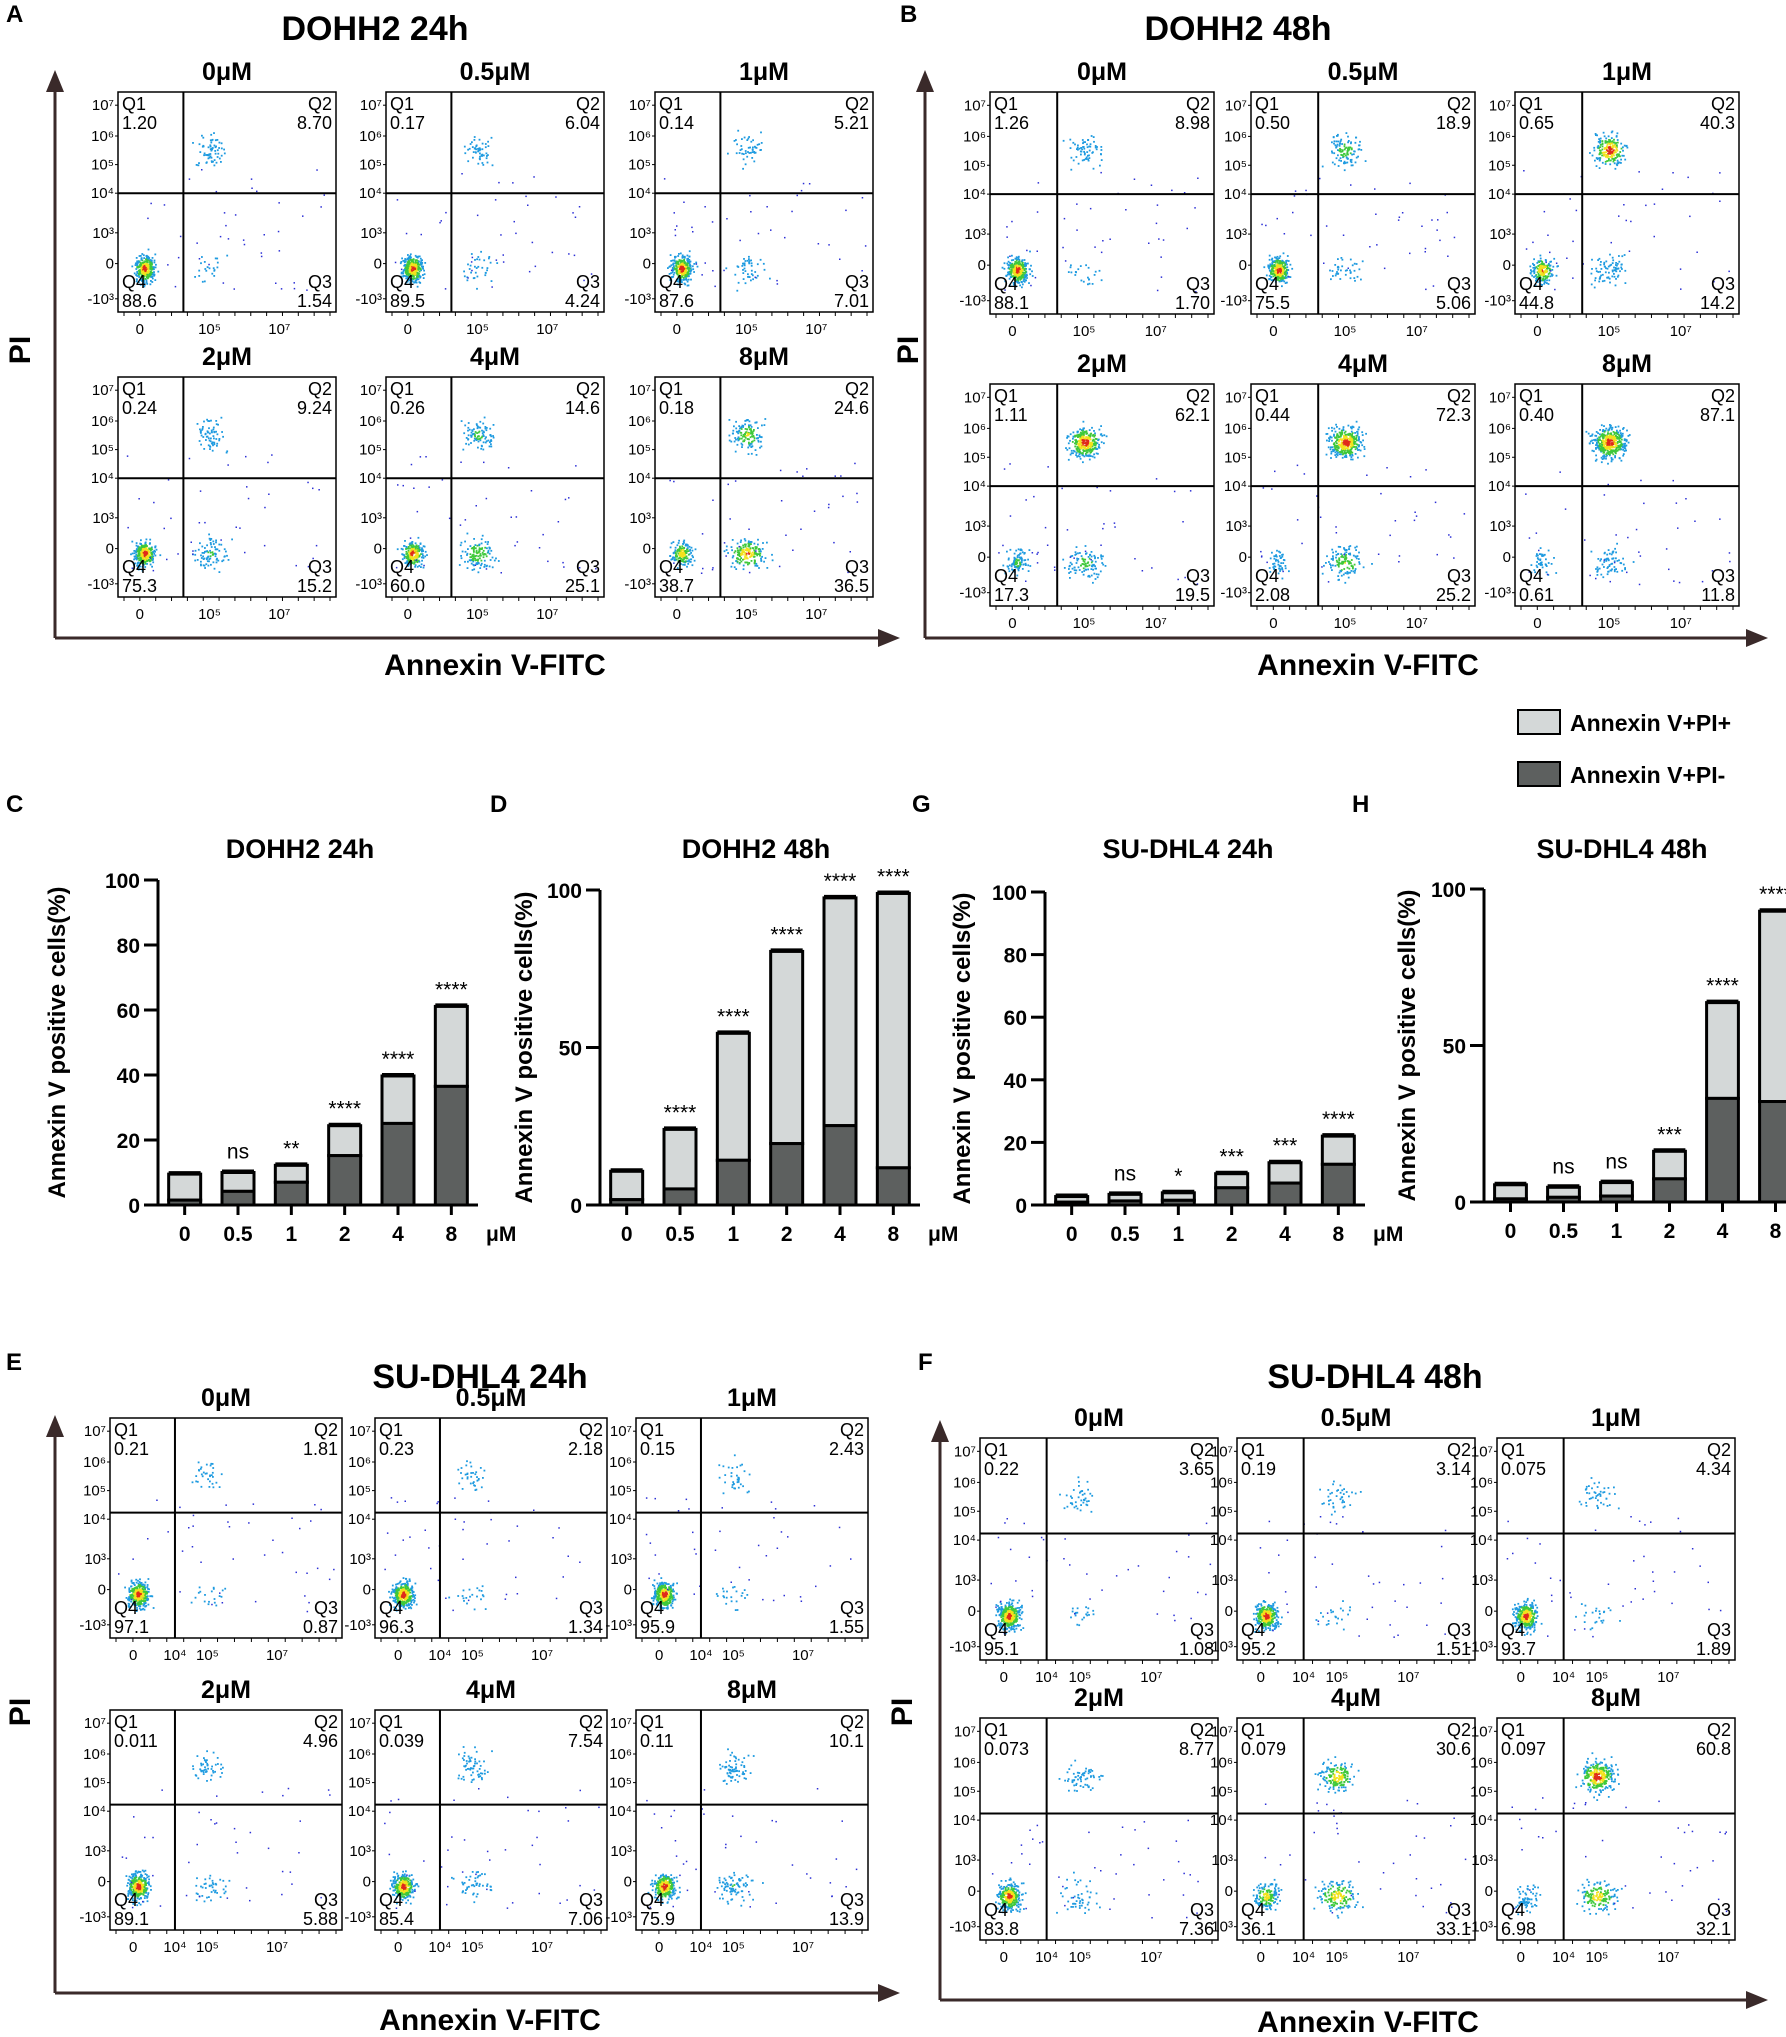 The height and width of the screenshot is (2037, 1786). I want to click on x-tick-label: 10⁷, so click(816, 614).